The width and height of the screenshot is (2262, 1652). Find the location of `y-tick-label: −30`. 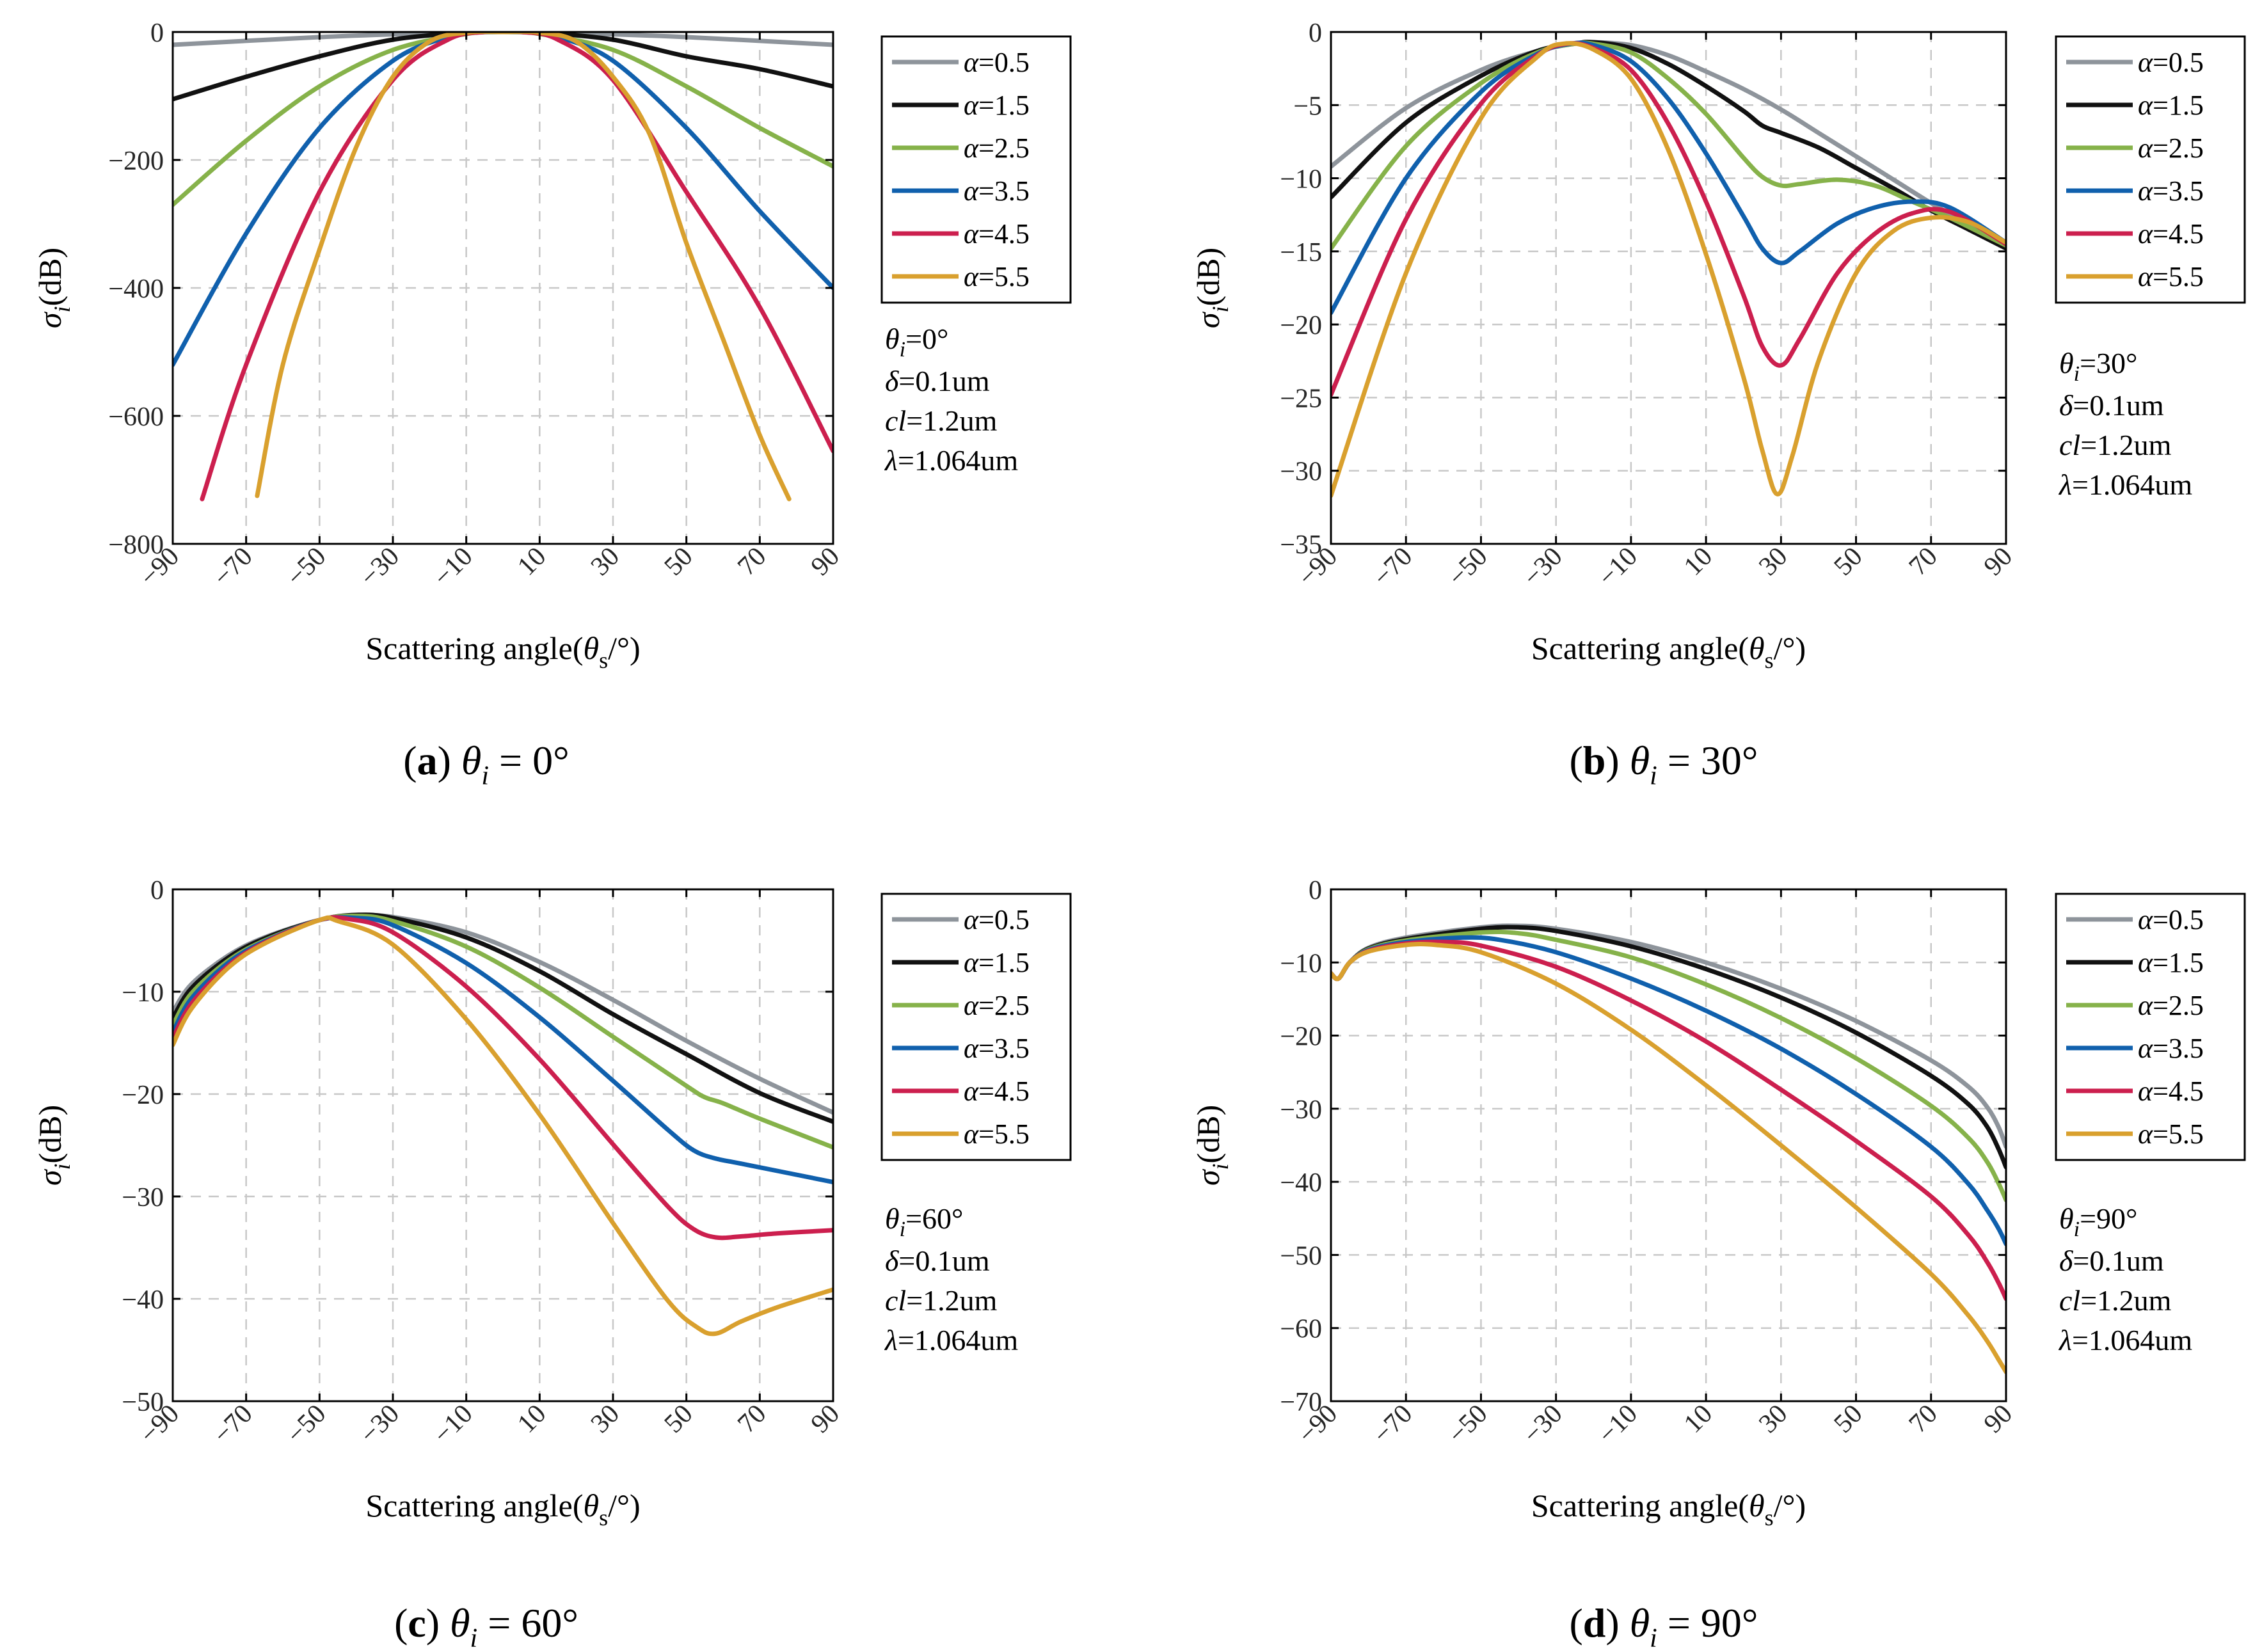

y-tick-label: −30 is located at coordinates (1301, 472).